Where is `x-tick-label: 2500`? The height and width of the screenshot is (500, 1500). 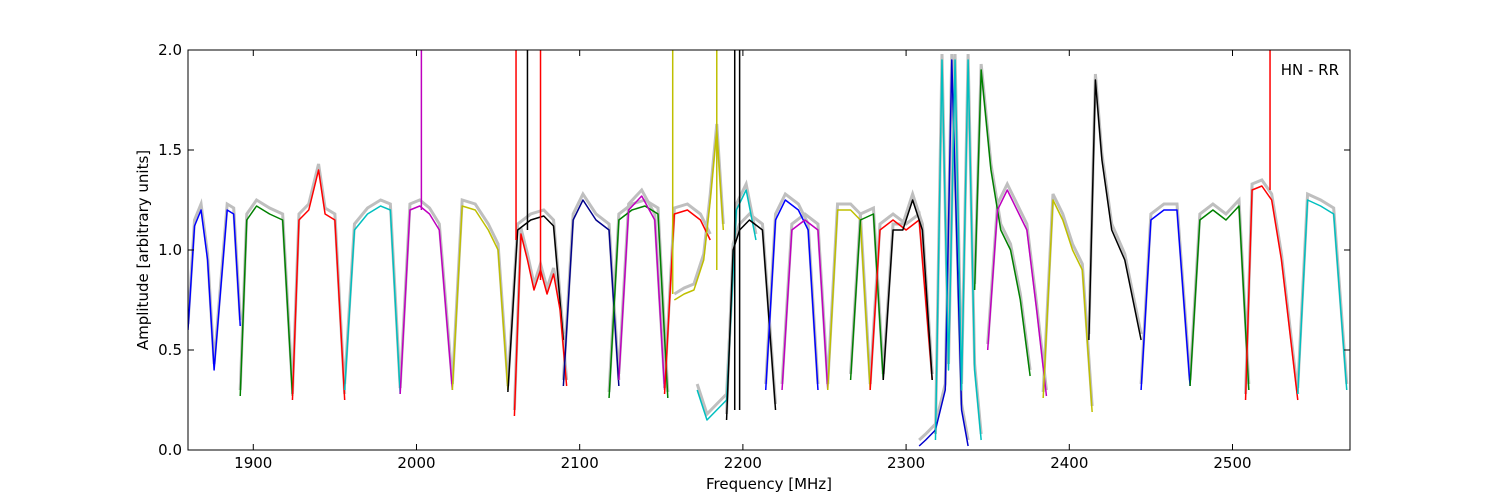 x-tick-label: 2500 is located at coordinates (1232, 463).